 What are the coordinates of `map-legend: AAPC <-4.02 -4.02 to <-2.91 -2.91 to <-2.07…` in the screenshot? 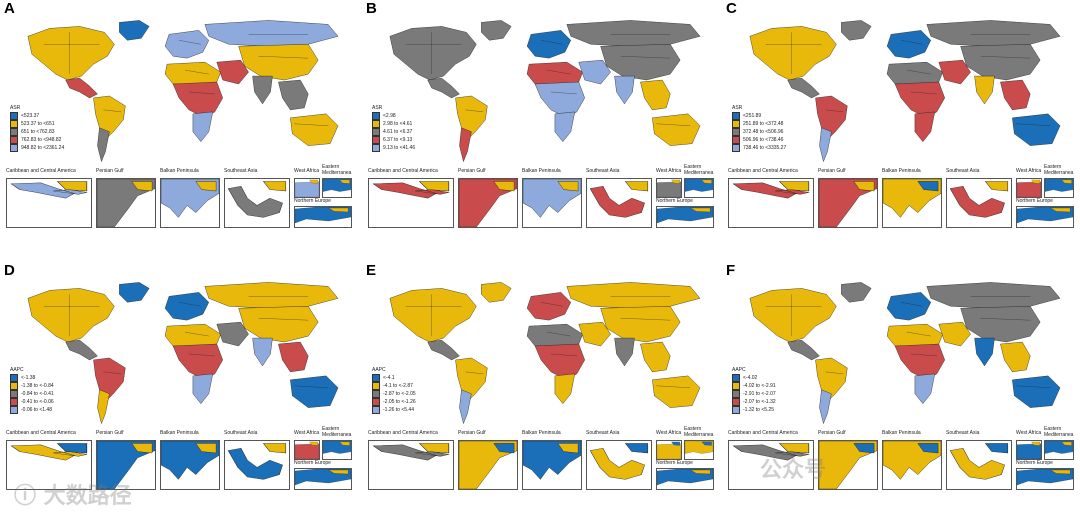 It's located at (754, 390).